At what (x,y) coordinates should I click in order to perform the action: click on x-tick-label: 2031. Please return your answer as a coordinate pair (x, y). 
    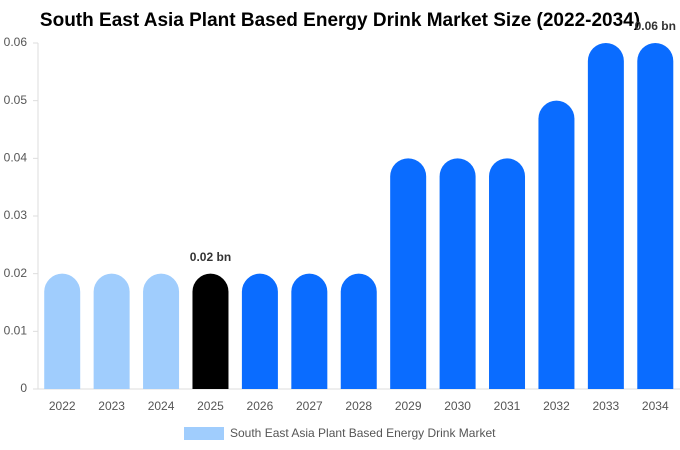
    Looking at the image, I should click on (507, 406).